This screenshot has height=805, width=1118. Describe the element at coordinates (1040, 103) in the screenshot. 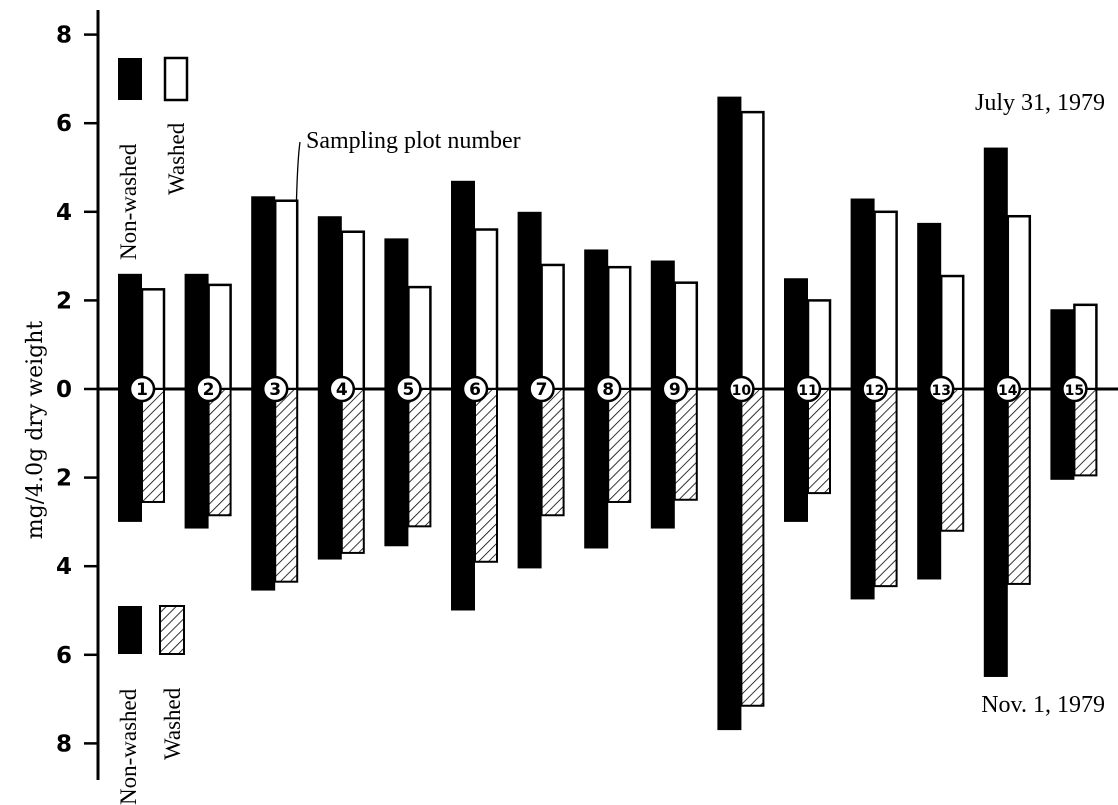

I see `upper-panel-date: July 31, 1979` at that location.